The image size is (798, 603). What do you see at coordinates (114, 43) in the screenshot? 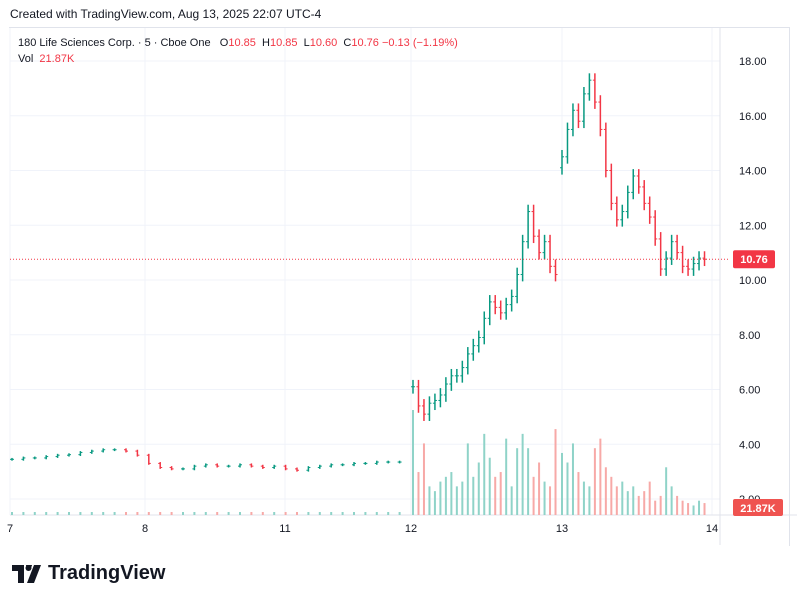
I see `symbol-name: 180 Life Sciences Corp. · 5 · Cboe One` at bounding box center [114, 43].